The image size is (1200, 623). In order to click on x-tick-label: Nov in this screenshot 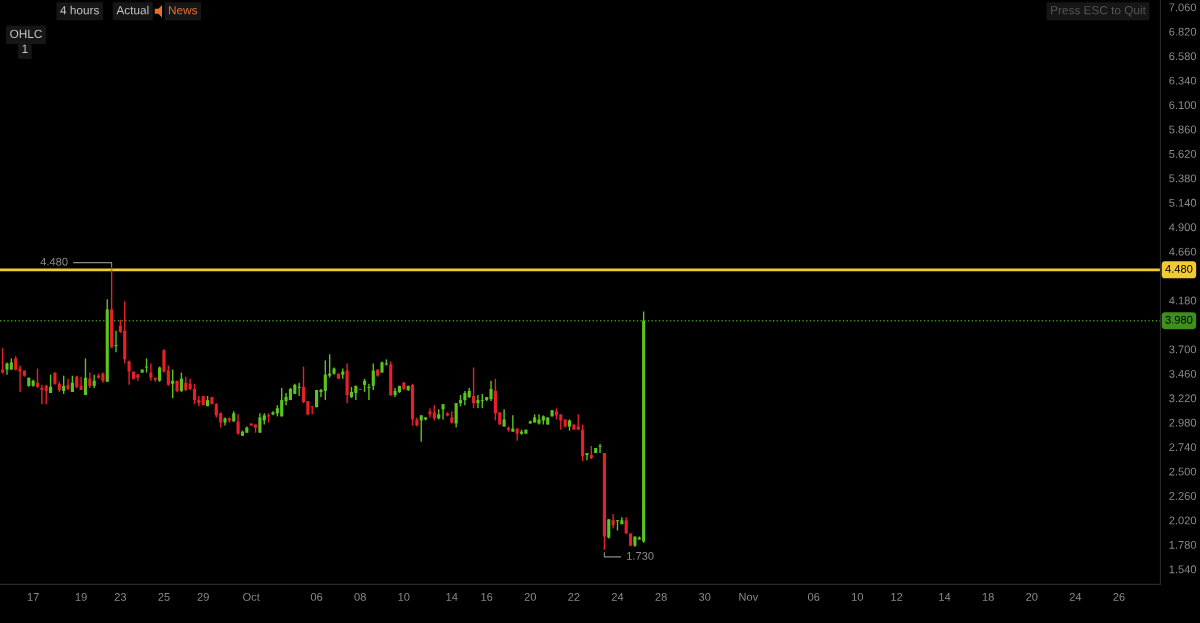, I will do `click(749, 597)`.